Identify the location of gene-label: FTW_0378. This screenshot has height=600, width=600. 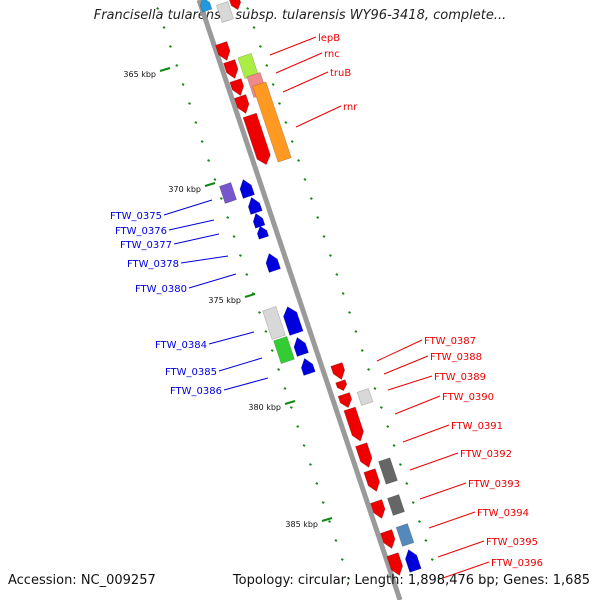
(153, 264).